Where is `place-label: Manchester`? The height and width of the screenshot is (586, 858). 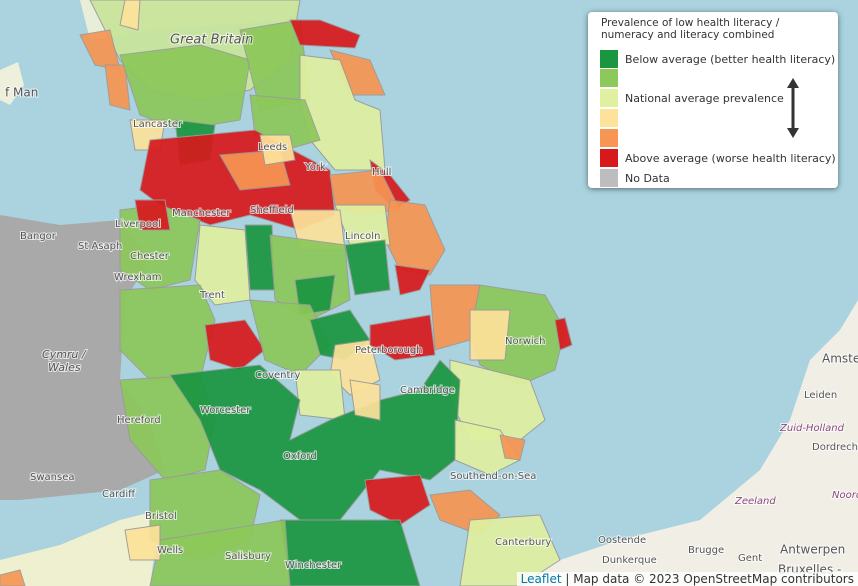
place-label: Manchester is located at coordinates (201, 213).